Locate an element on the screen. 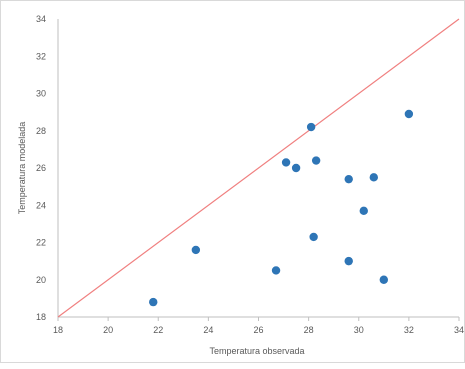 The width and height of the screenshot is (465, 369). x-tick-label: 32 is located at coordinates (409, 330).